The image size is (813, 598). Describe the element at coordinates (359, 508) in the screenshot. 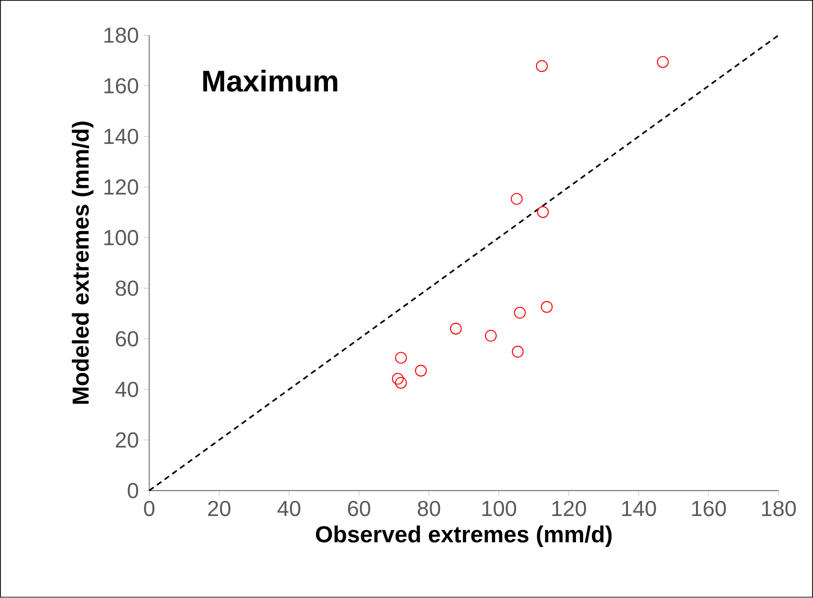

I see `x-tick-label: 60` at that location.